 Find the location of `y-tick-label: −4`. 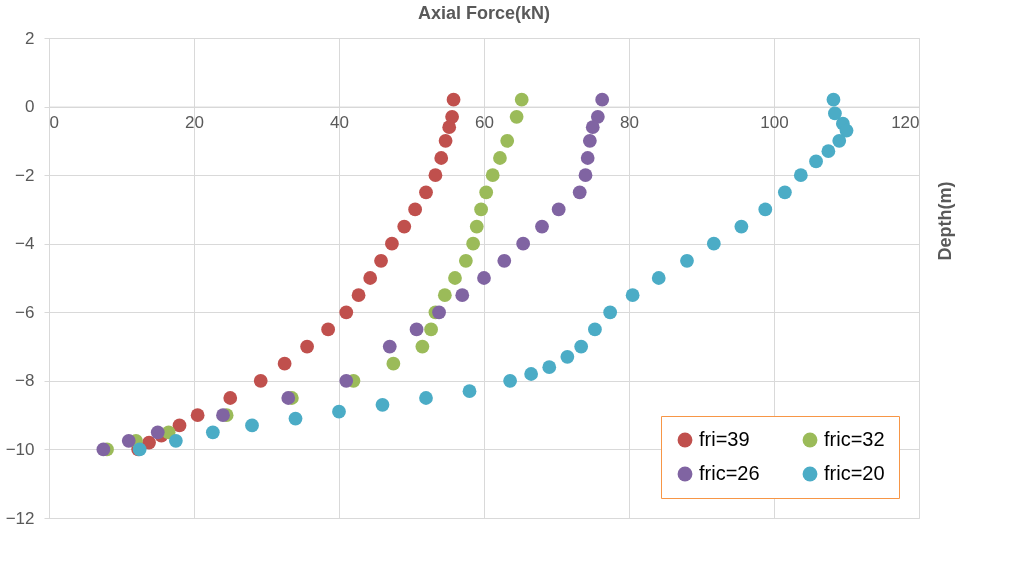

y-tick-label: −4 is located at coordinates (25, 244).